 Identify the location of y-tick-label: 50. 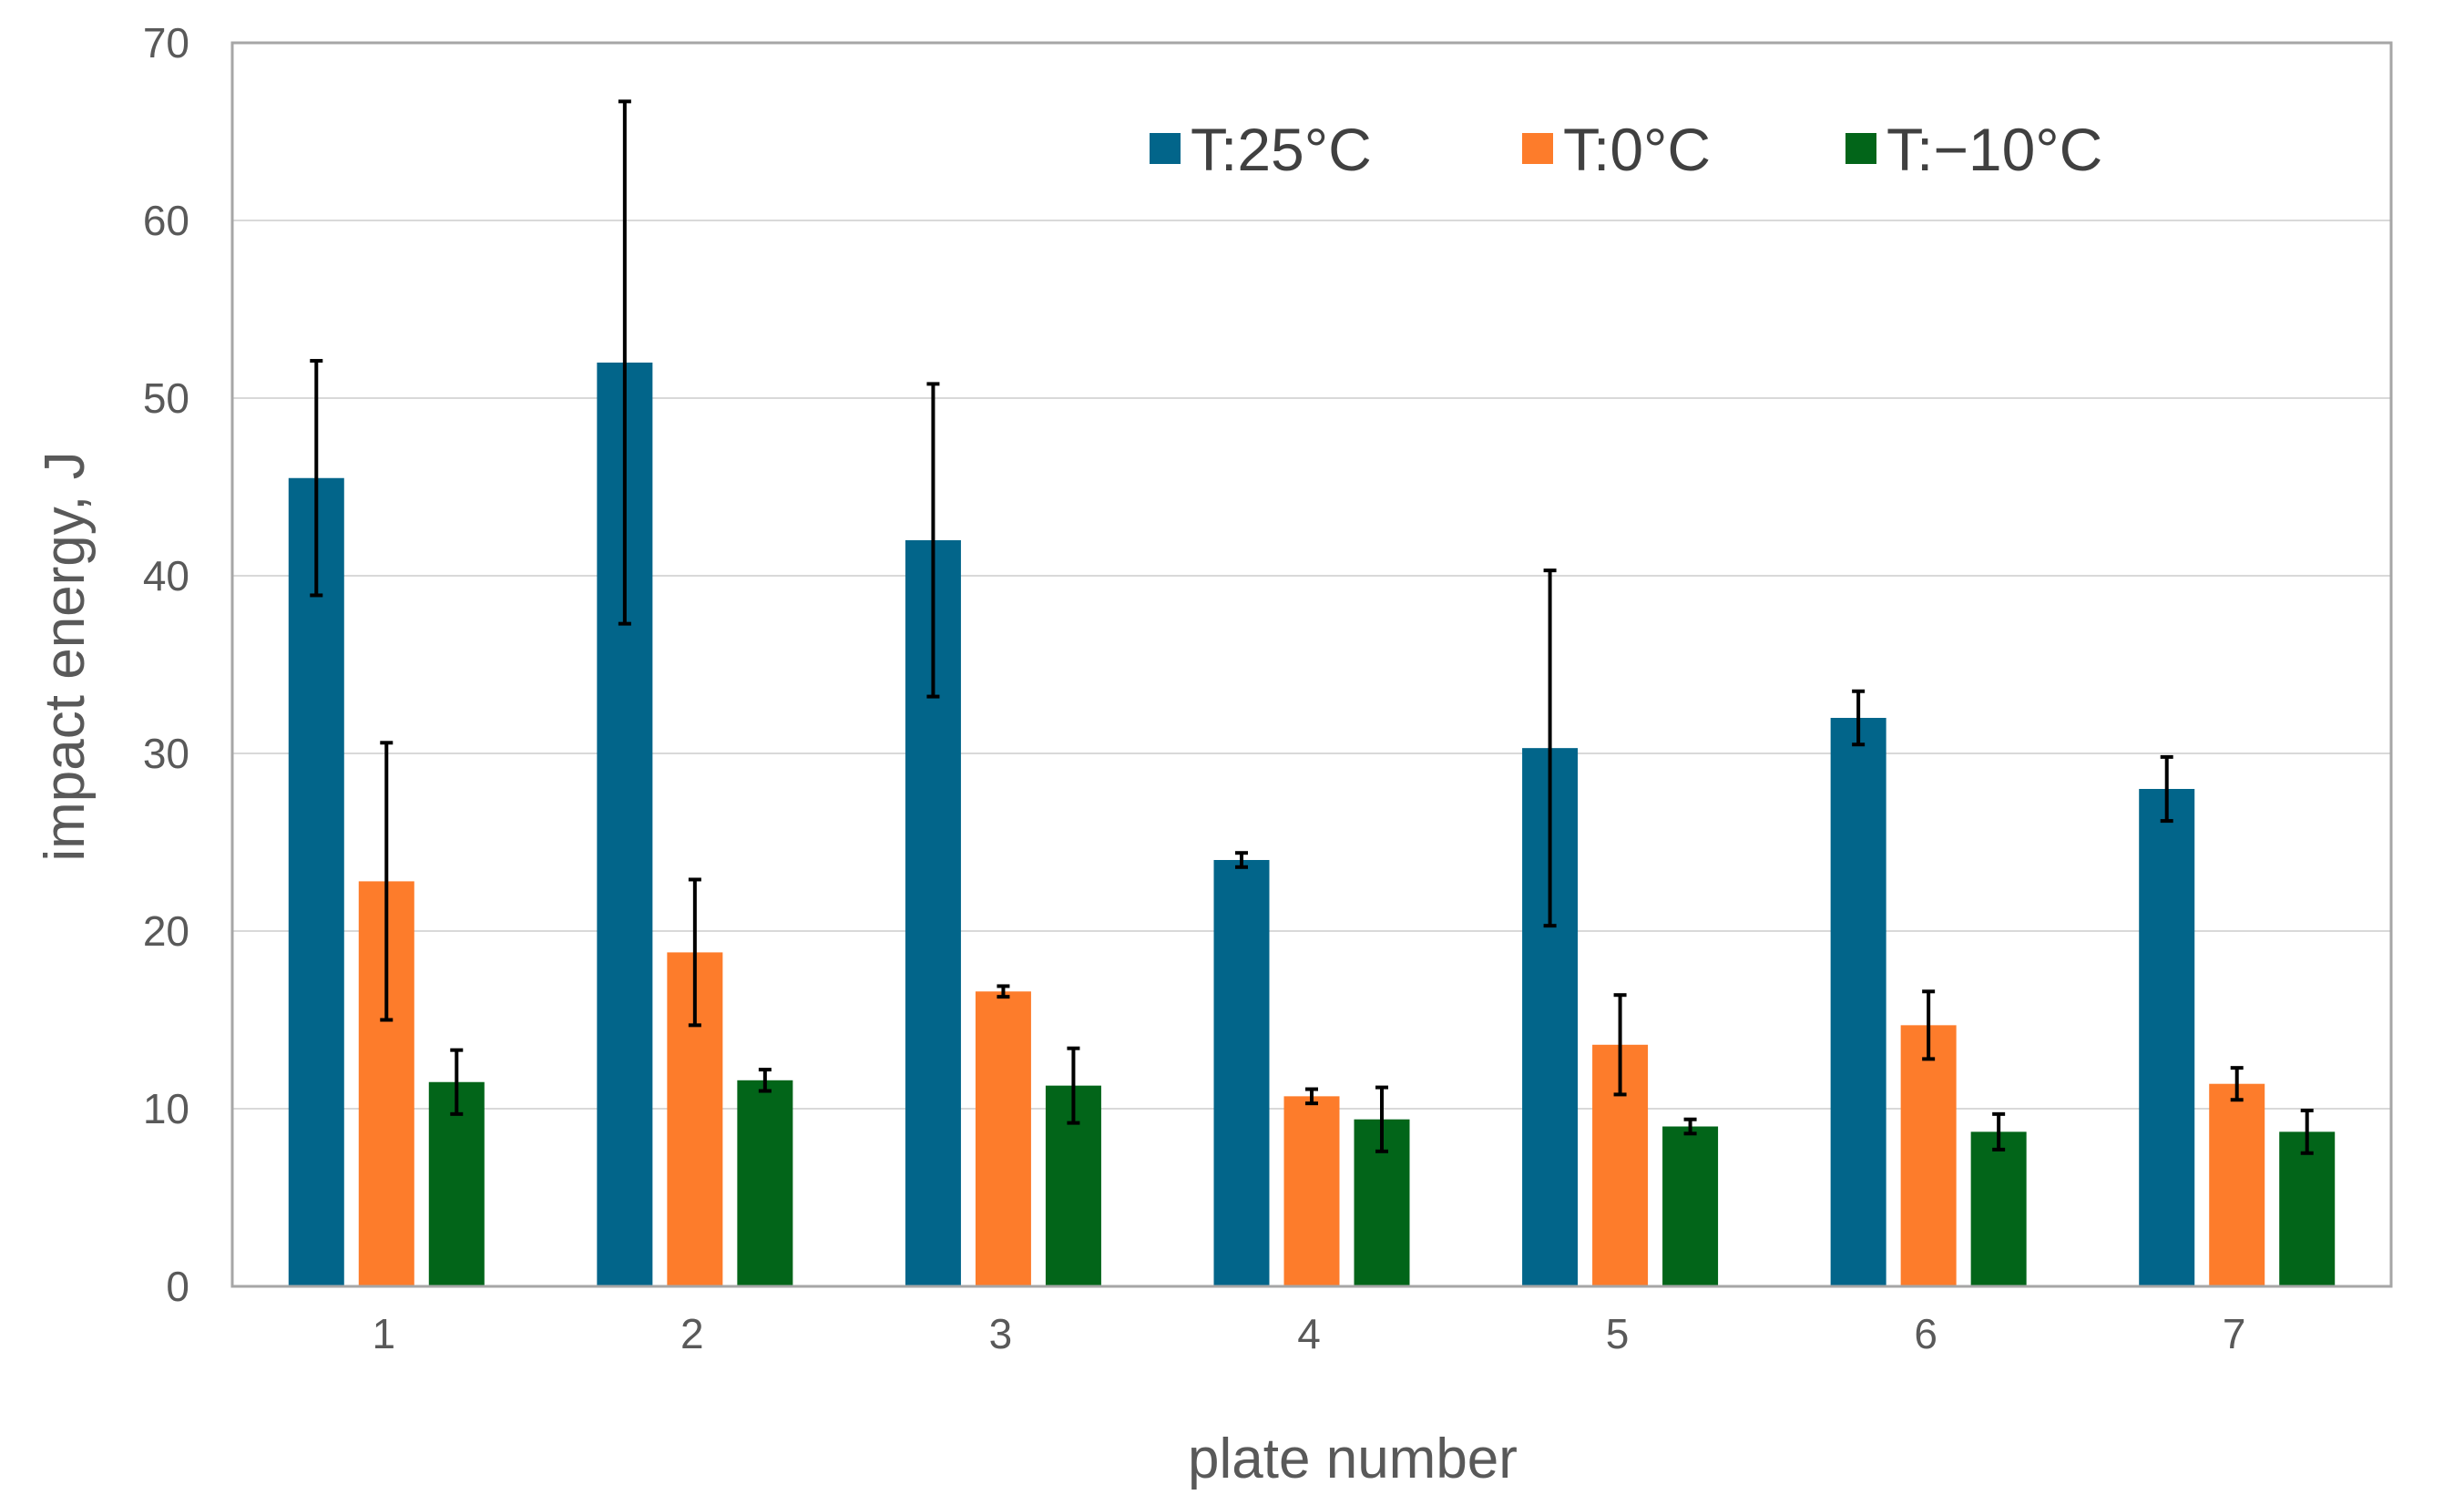
(166, 398).